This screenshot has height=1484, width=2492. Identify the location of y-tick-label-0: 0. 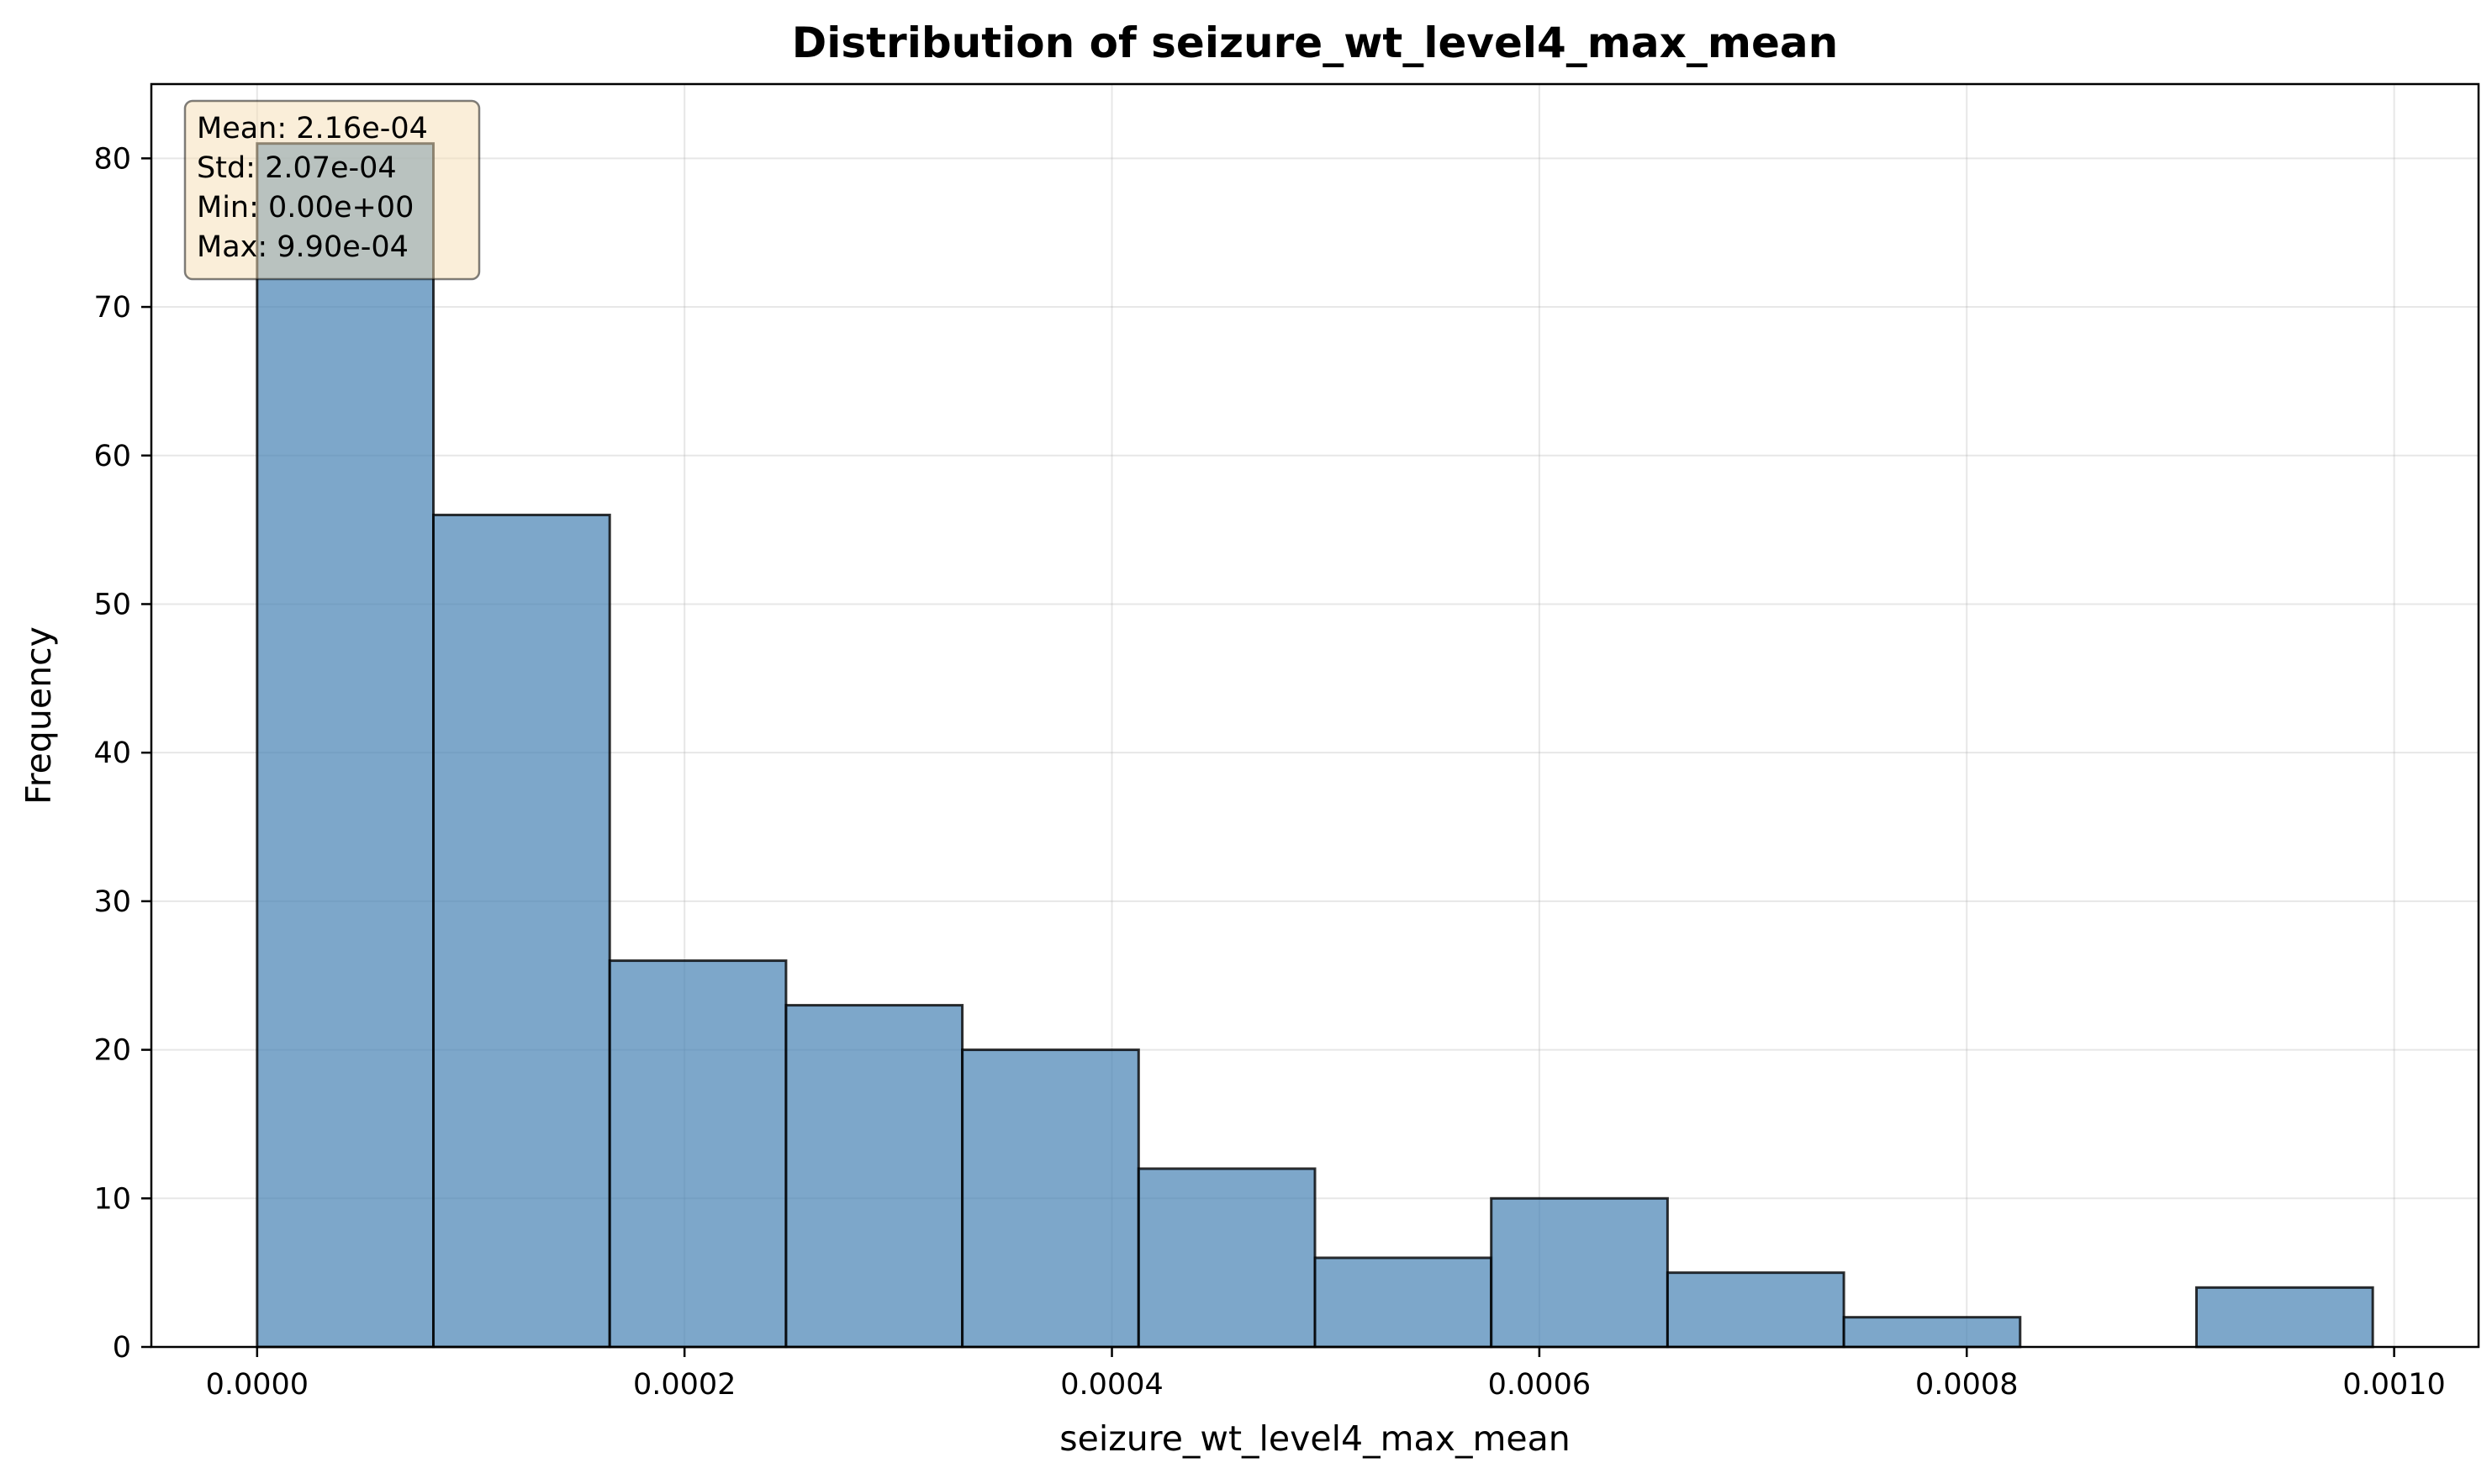
(122, 1348).